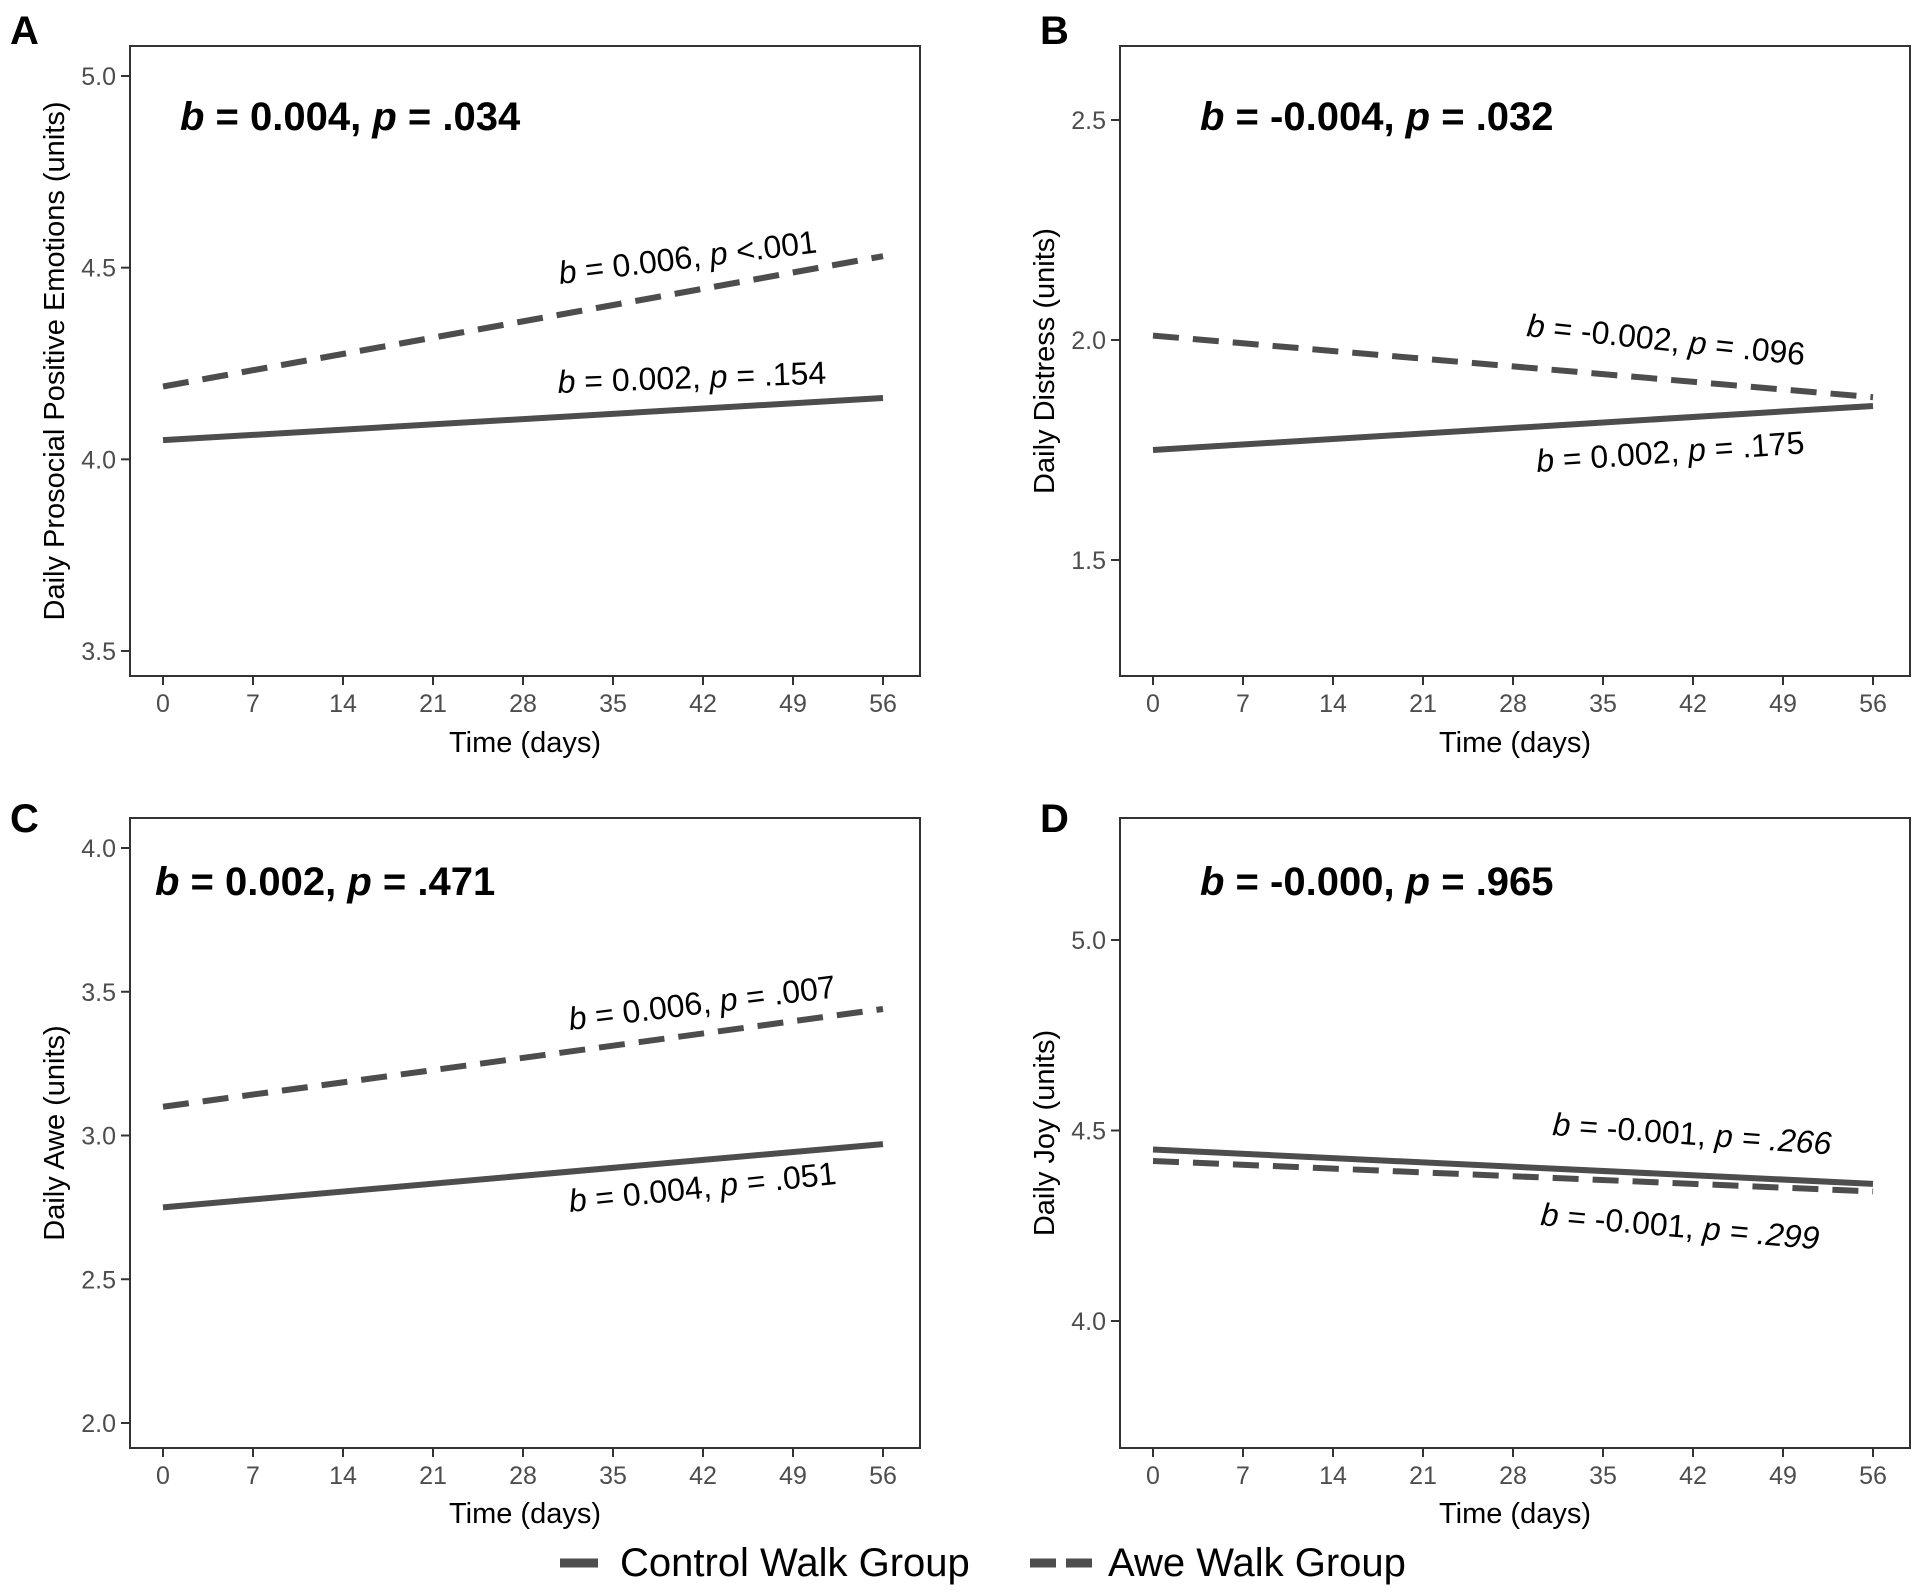 The width and height of the screenshot is (1920, 1593). What do you see at coordinates (24, 31) in the screenshot?
I see `panel-letter: A` at bounding box center [24, 31].